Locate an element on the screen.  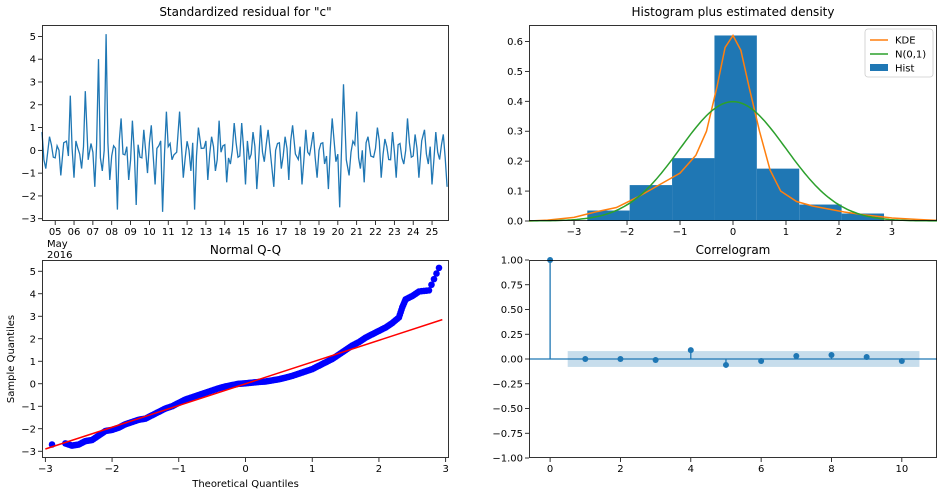
x-tick-label: 06 is located at coordinates (74, 232).